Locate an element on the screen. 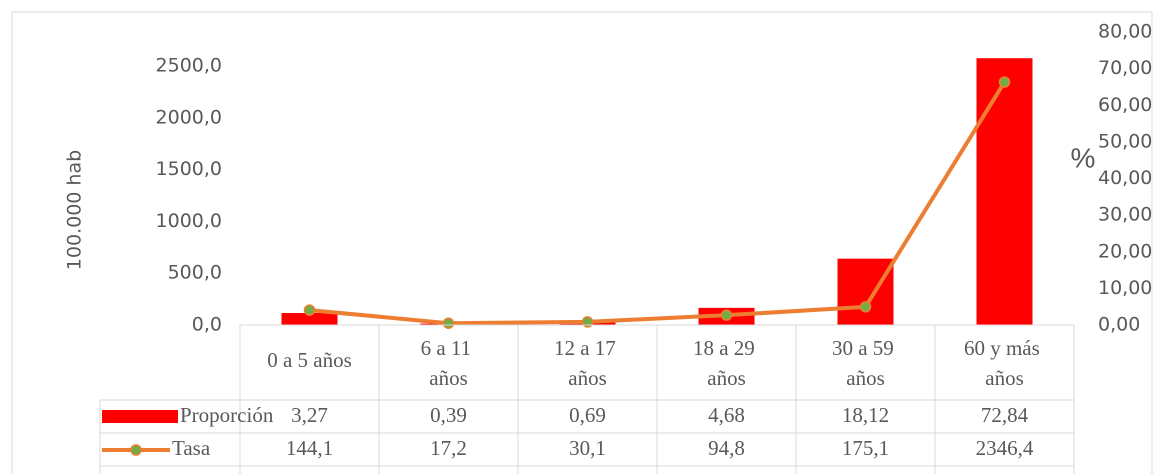  y2-tick-label: 50,00 is located at coordinates (1125, 141).